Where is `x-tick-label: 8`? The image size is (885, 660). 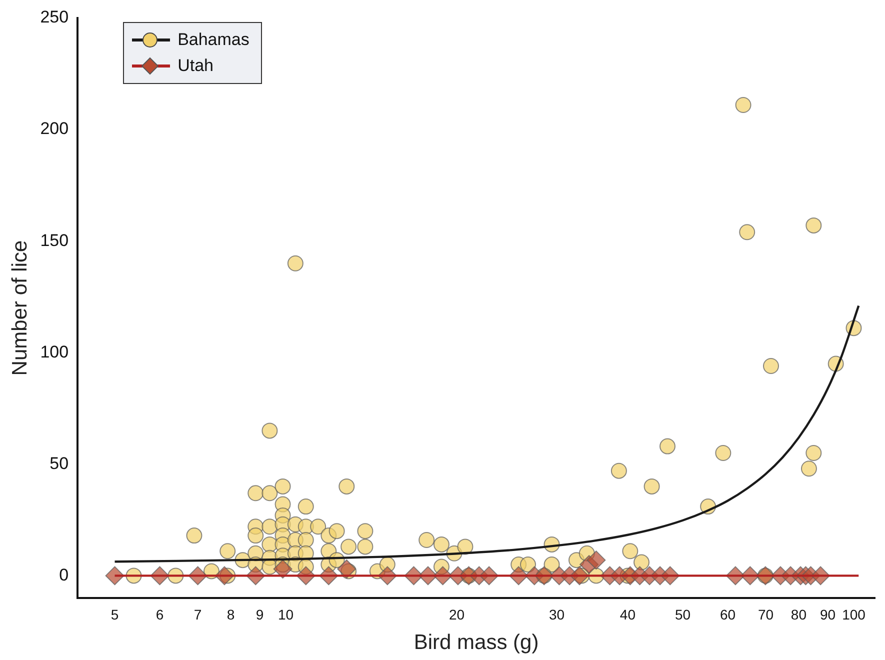
x-tick-label: 8 is located at coordinates (230, 614).